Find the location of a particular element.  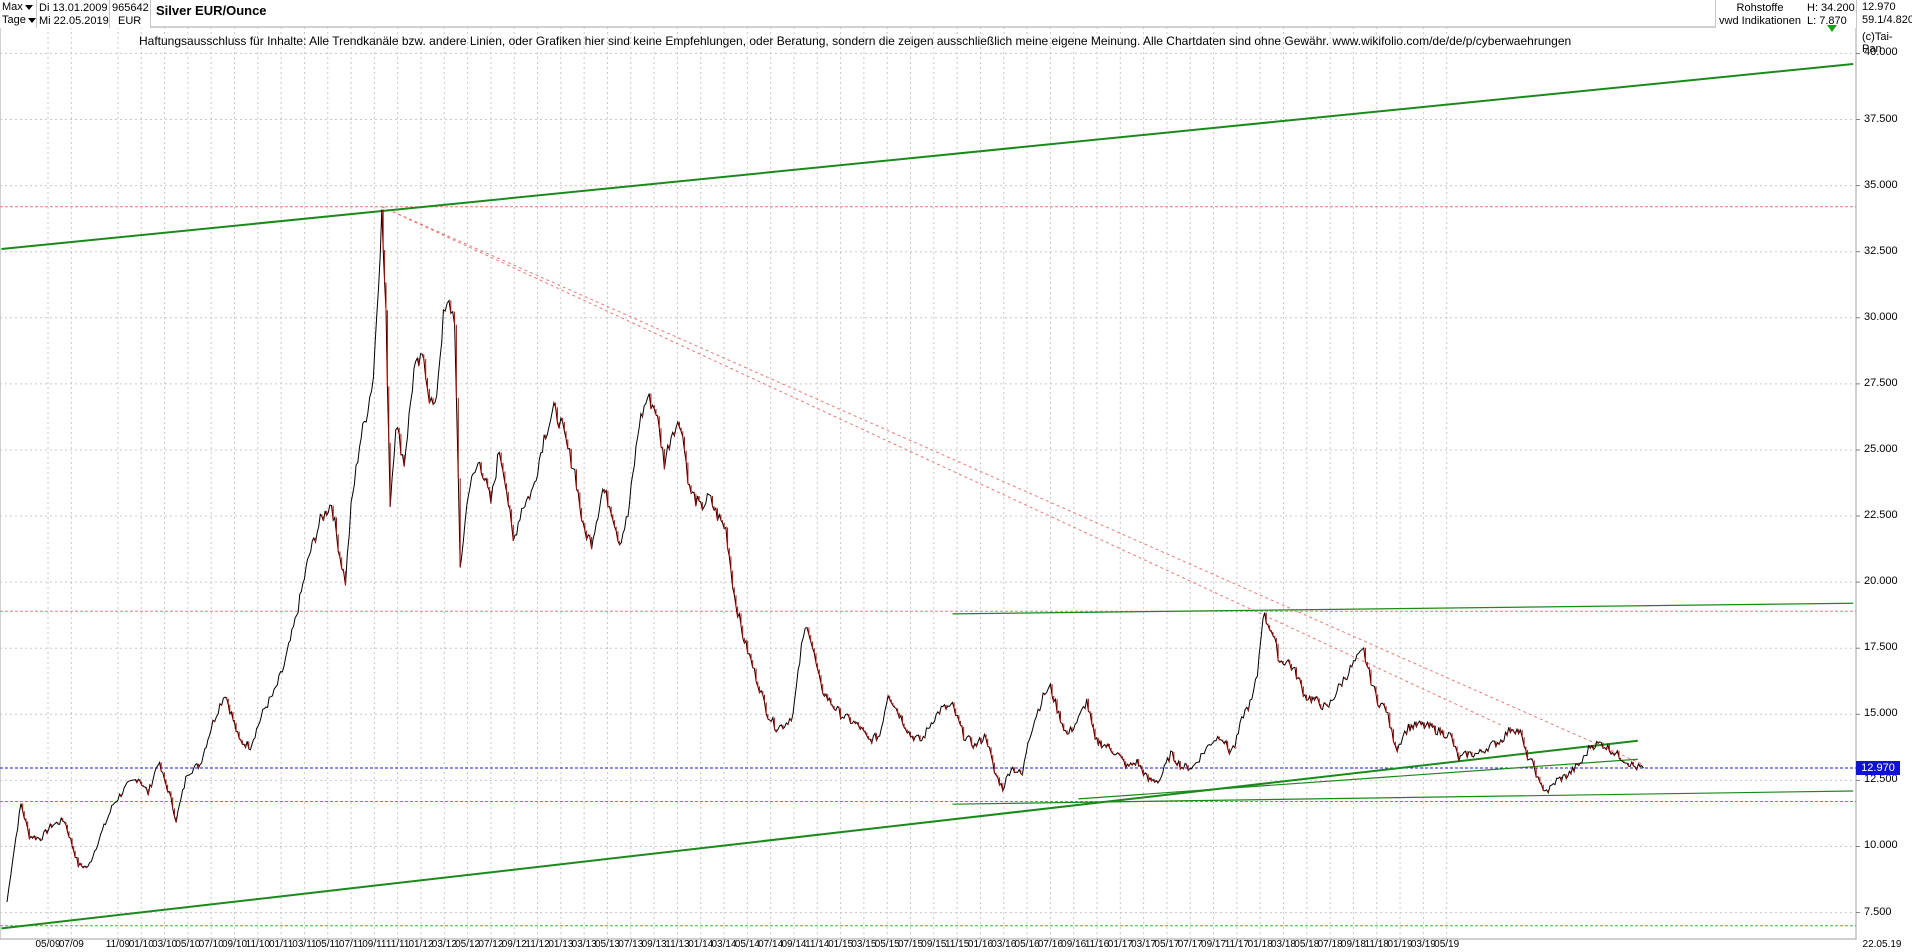

x-tick-label: 07/11 is located at coordinates (351, 944).